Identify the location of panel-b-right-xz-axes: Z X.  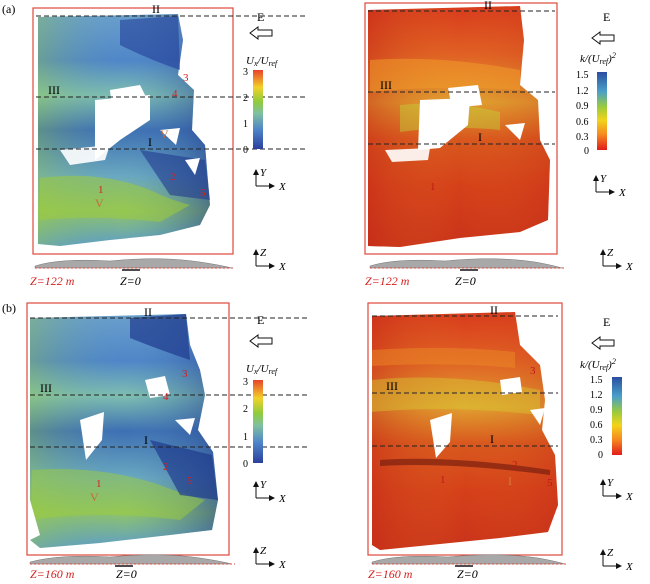
(617, 560).